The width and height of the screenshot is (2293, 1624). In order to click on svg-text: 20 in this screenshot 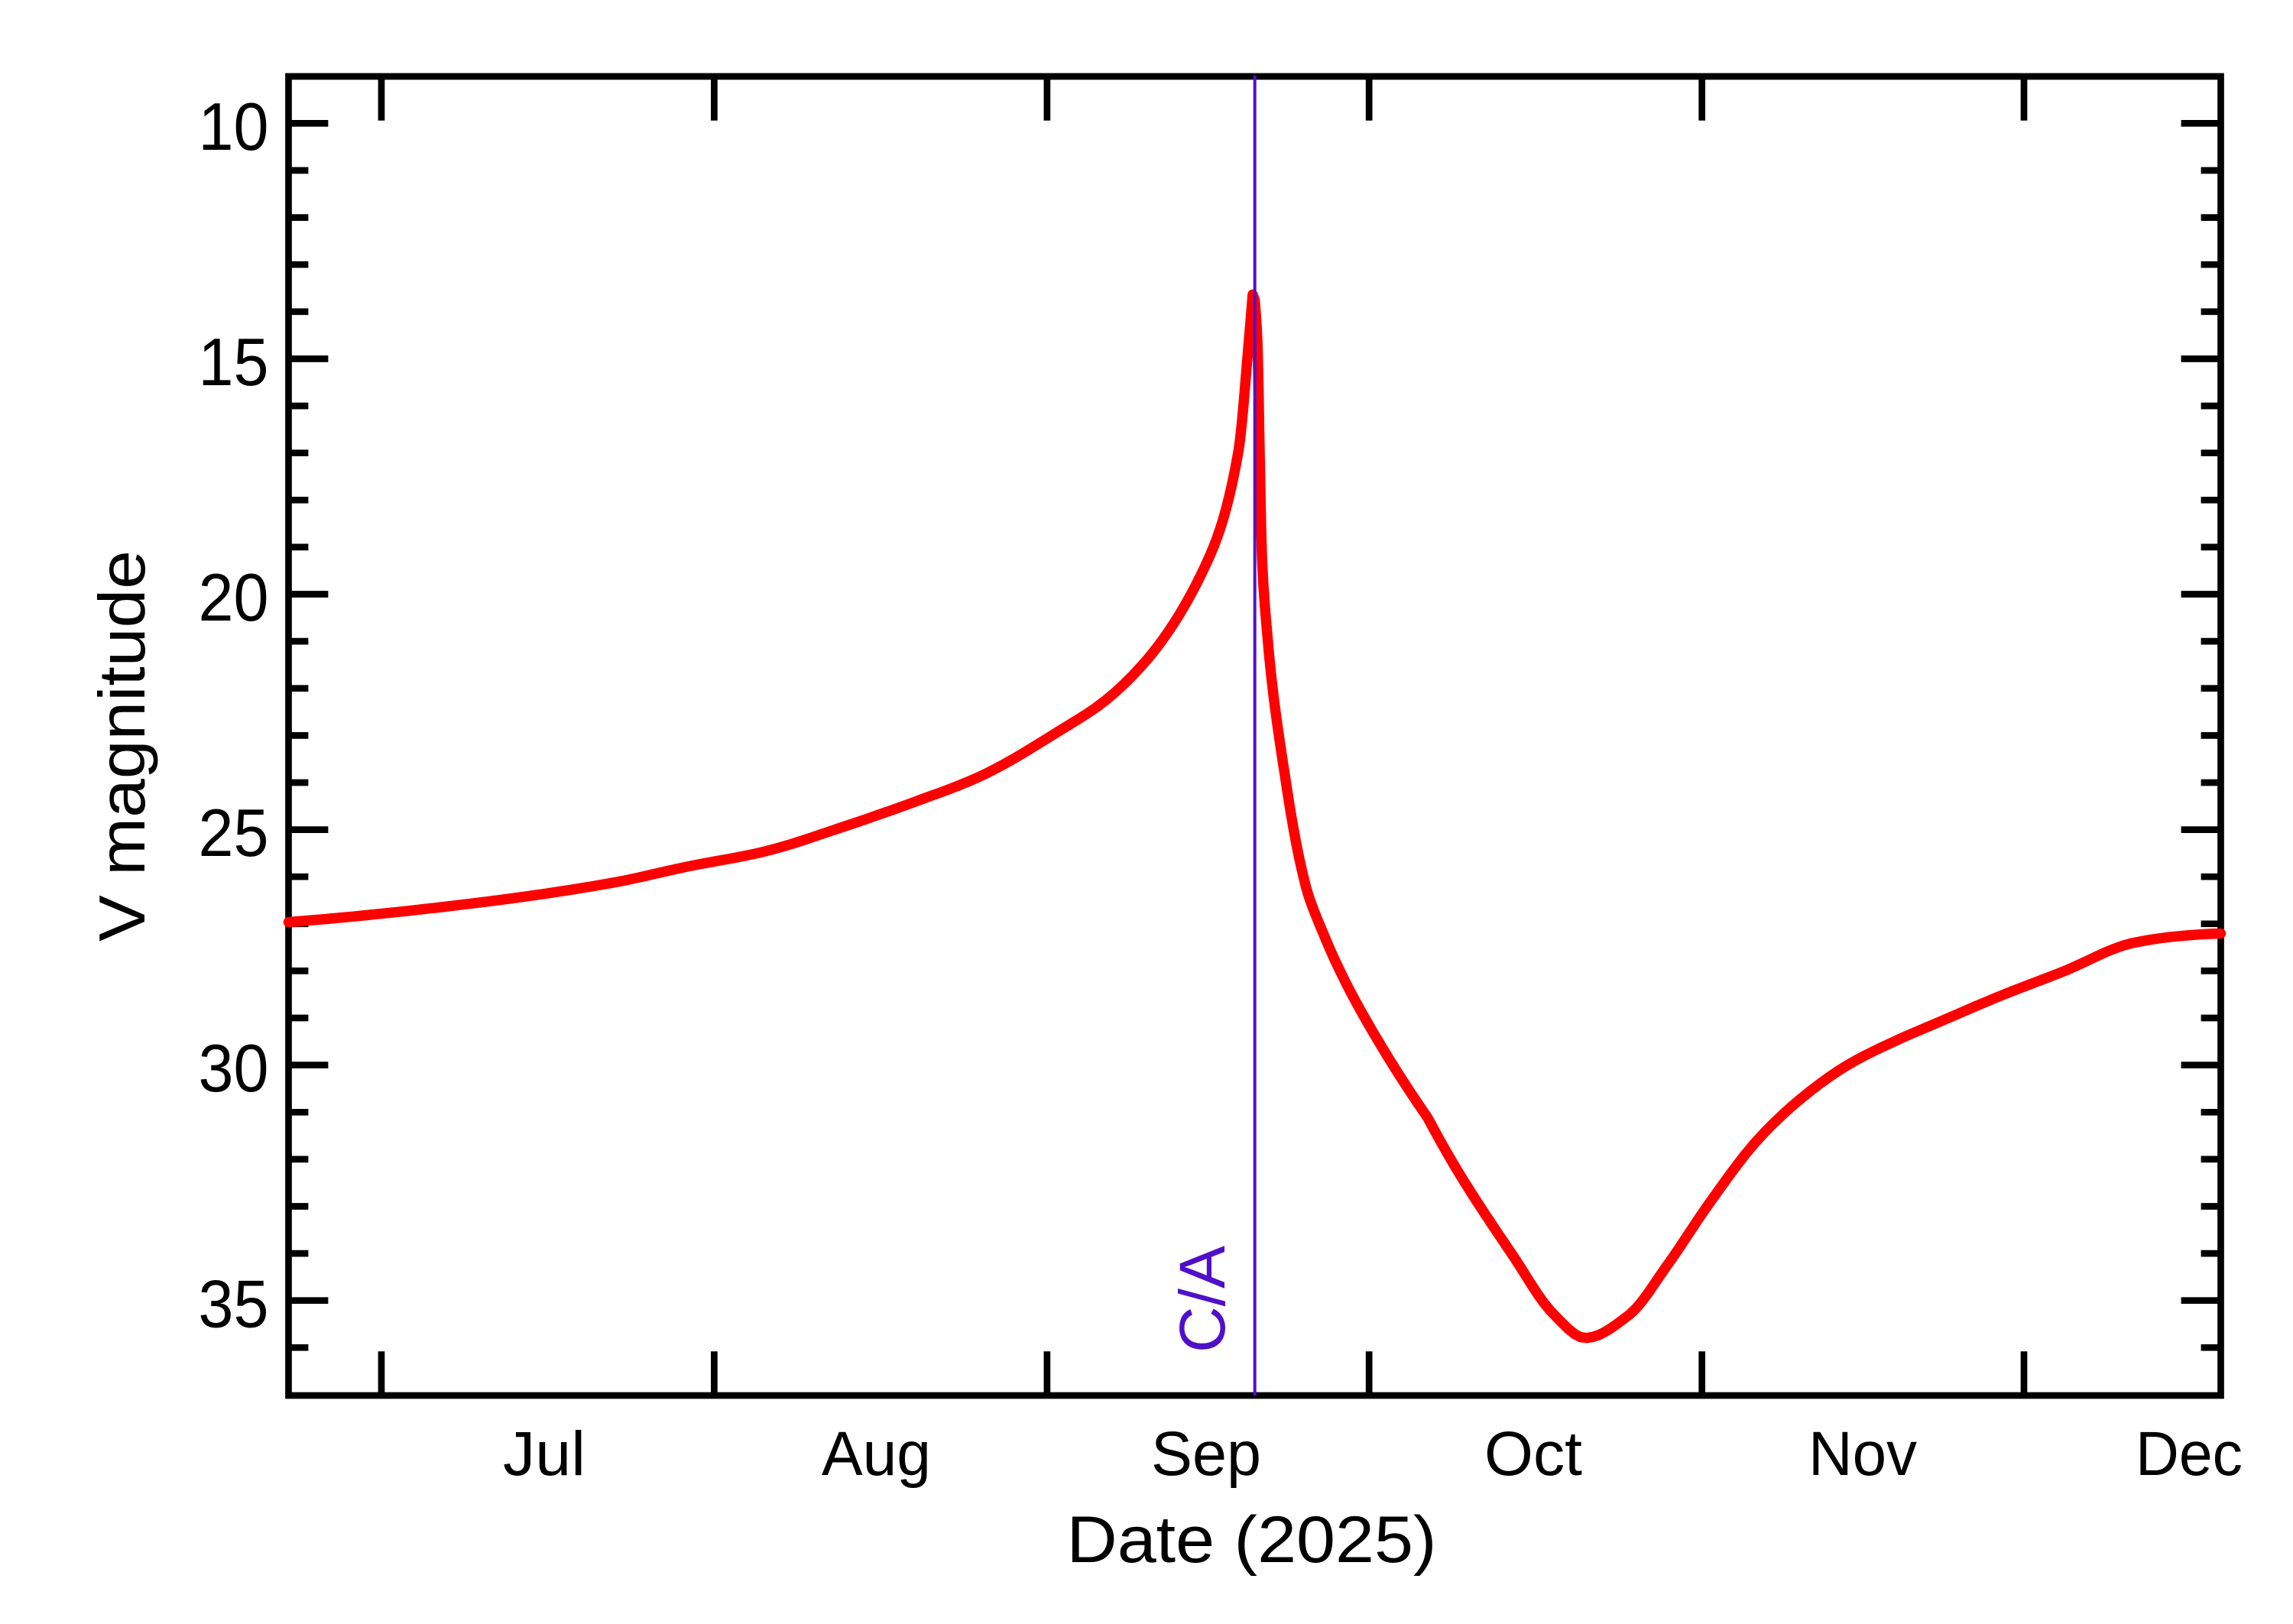, I will do `click(234, 597)`.